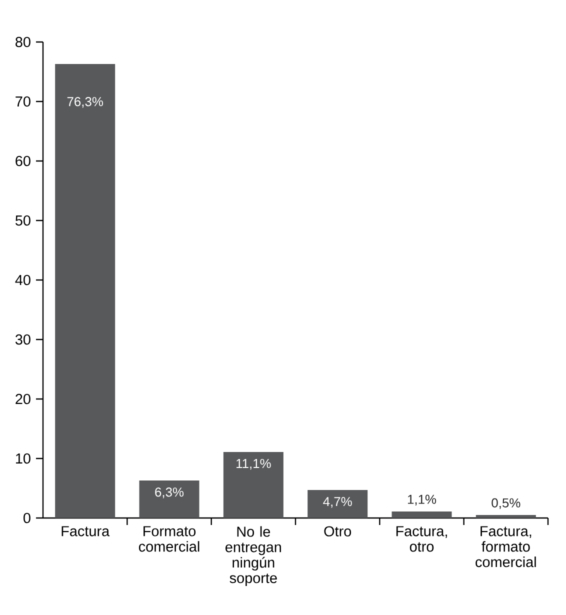 This screenshot has width=566, height=615. I want to click on data-label: 11,1%, so click(253, 464).